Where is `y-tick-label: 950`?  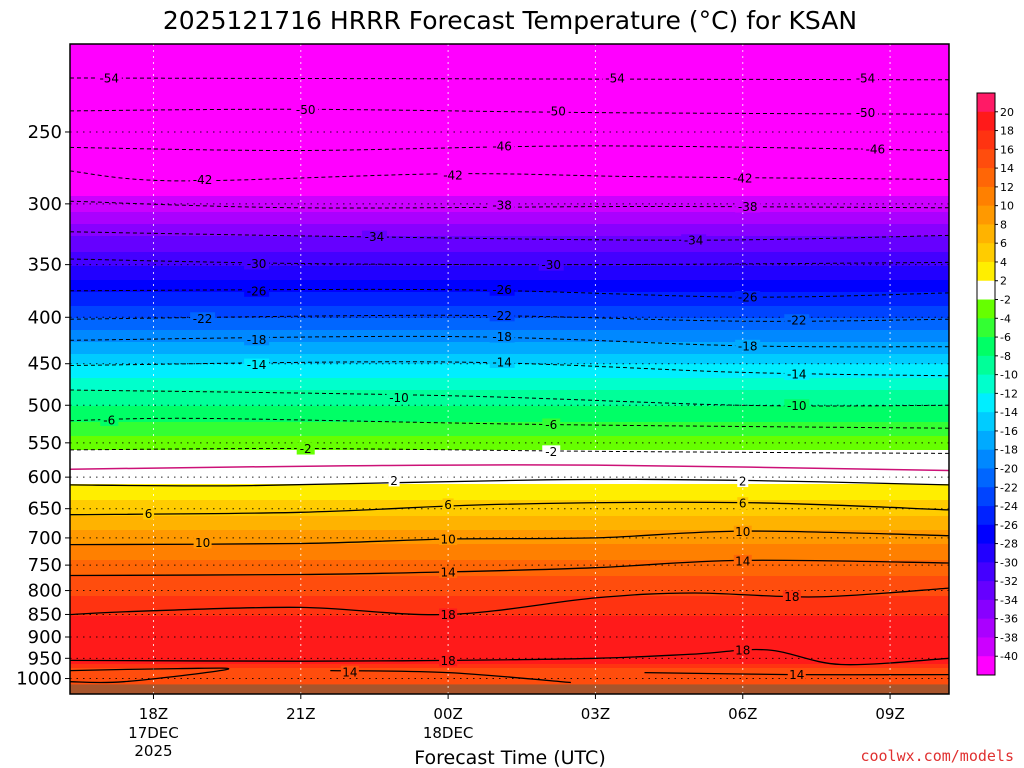 y-tick-label: 950 is located at coordinates (45, 658).